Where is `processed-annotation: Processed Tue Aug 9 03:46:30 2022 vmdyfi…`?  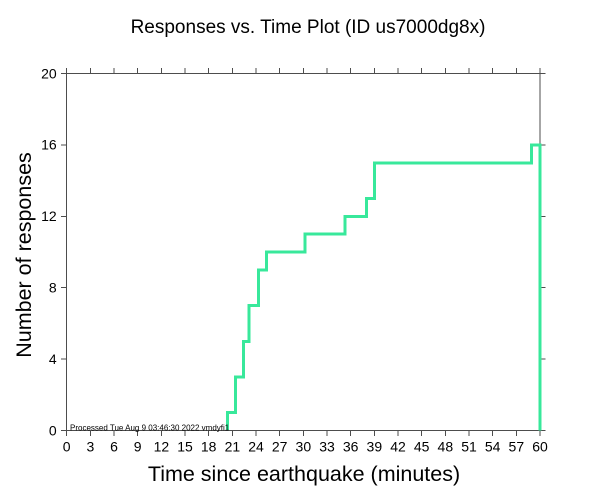 processed-annotation: Processed Tue Aug 9 03:46:30 2022 vmdyfi… is located at coordinates (150, 428).